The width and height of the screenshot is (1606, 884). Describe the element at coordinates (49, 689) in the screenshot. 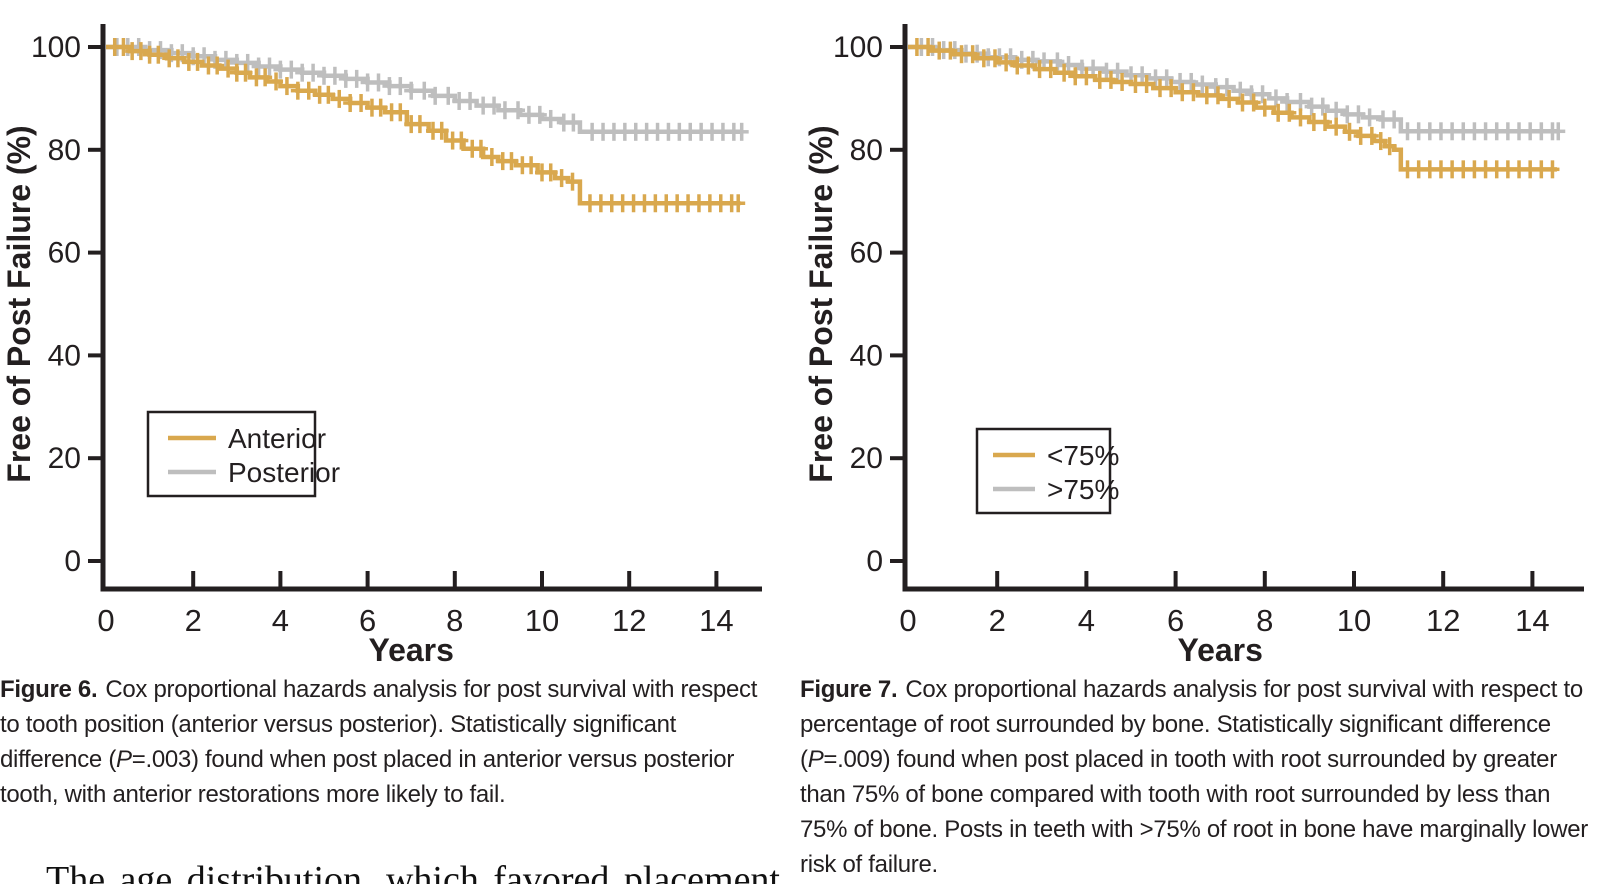

I see `figure-6-label: Figure 6.` at that location.